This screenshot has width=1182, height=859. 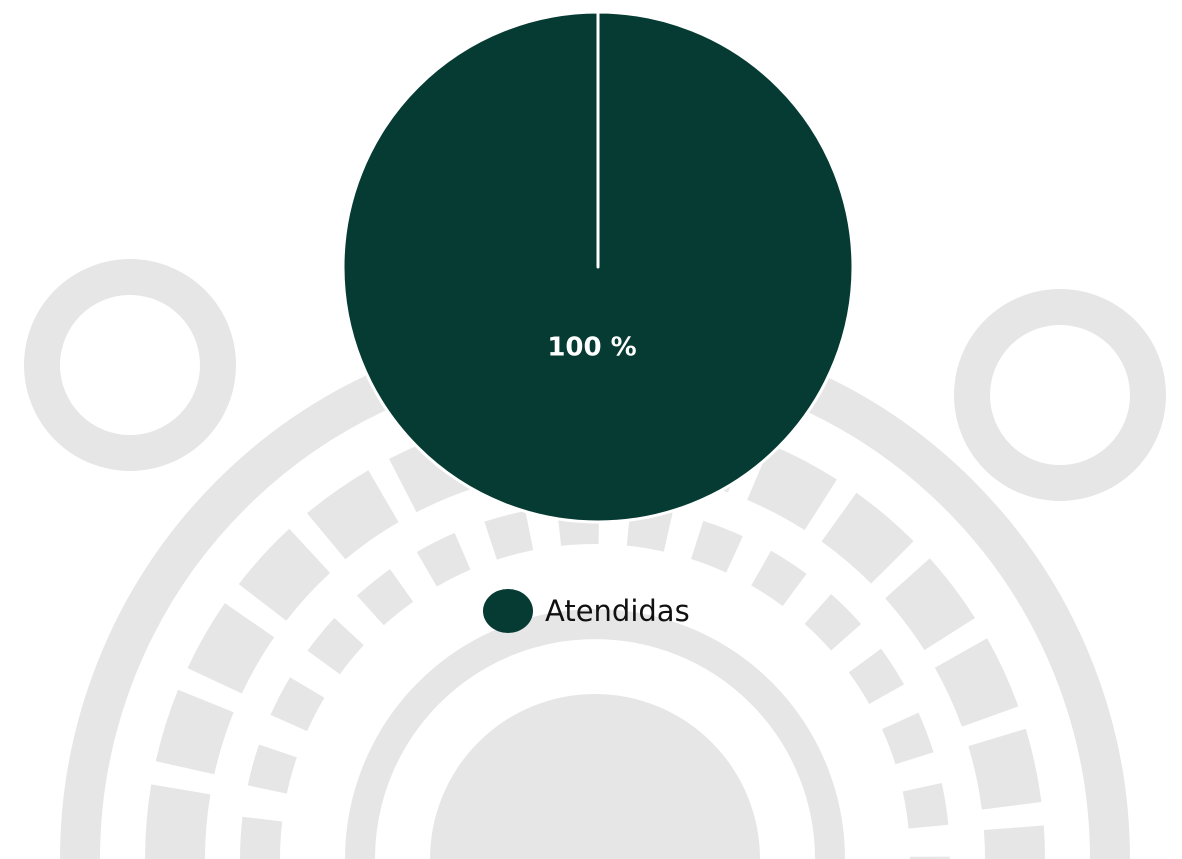 What do you see at coordinates (591, 348) in the screenshot?
I see `data-label: 100 %` at bounding box center [591, 348].